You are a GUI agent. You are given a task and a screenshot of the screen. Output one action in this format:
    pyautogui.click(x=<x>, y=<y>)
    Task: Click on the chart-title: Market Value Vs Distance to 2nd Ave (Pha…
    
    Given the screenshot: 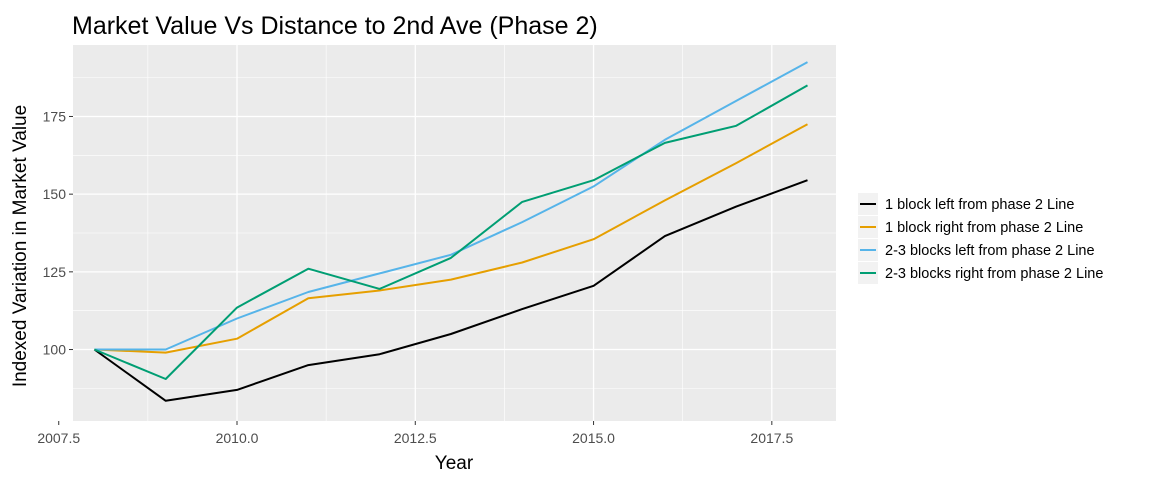 What is the action you would take?
    pyautogui.click(x=335, y=26)
    